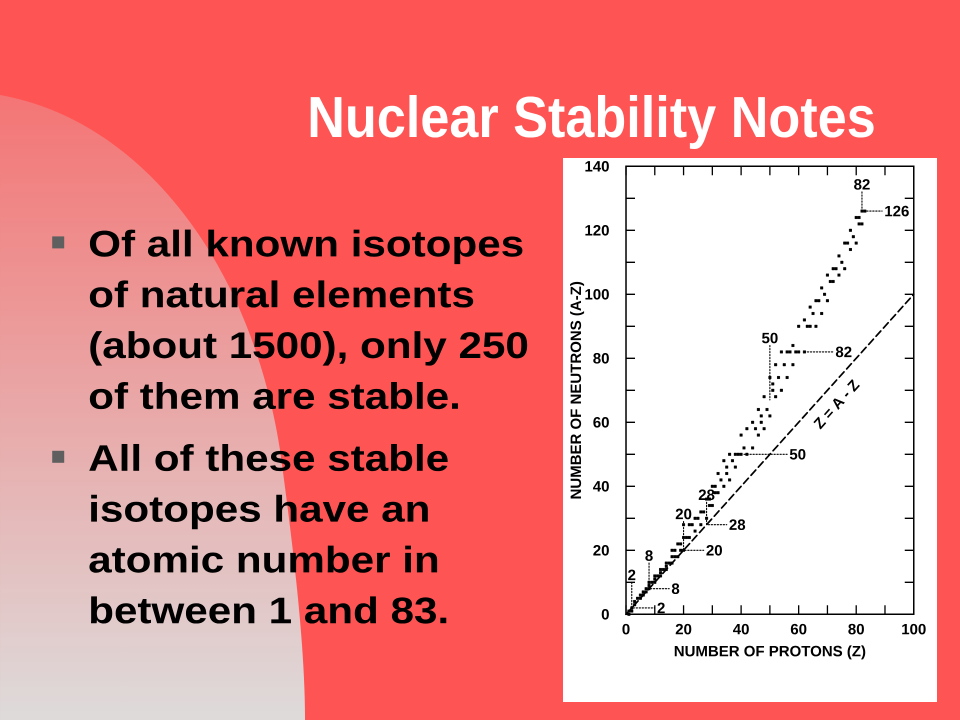 The height and width of the screenshot is (720, 960). I want to click on text: Of all known isotopes of natural elements (about 1500), only 250 of them are stable., so click(309, 320).